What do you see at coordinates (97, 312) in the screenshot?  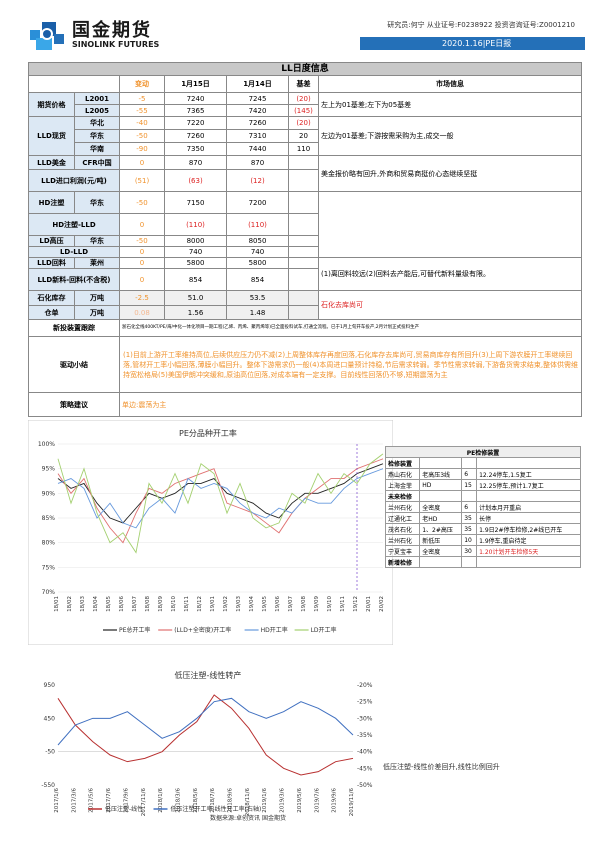 I see `warrant-unit: 万吨` at bounding box center [97, 312].